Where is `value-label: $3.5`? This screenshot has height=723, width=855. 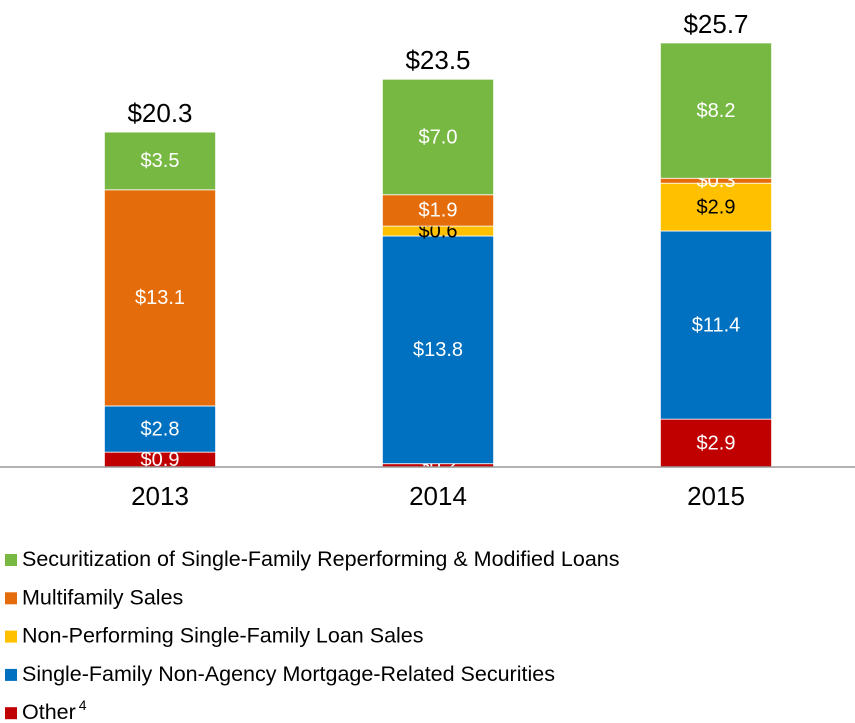
value-label: $3.5 is located at coordinates (160, 161).